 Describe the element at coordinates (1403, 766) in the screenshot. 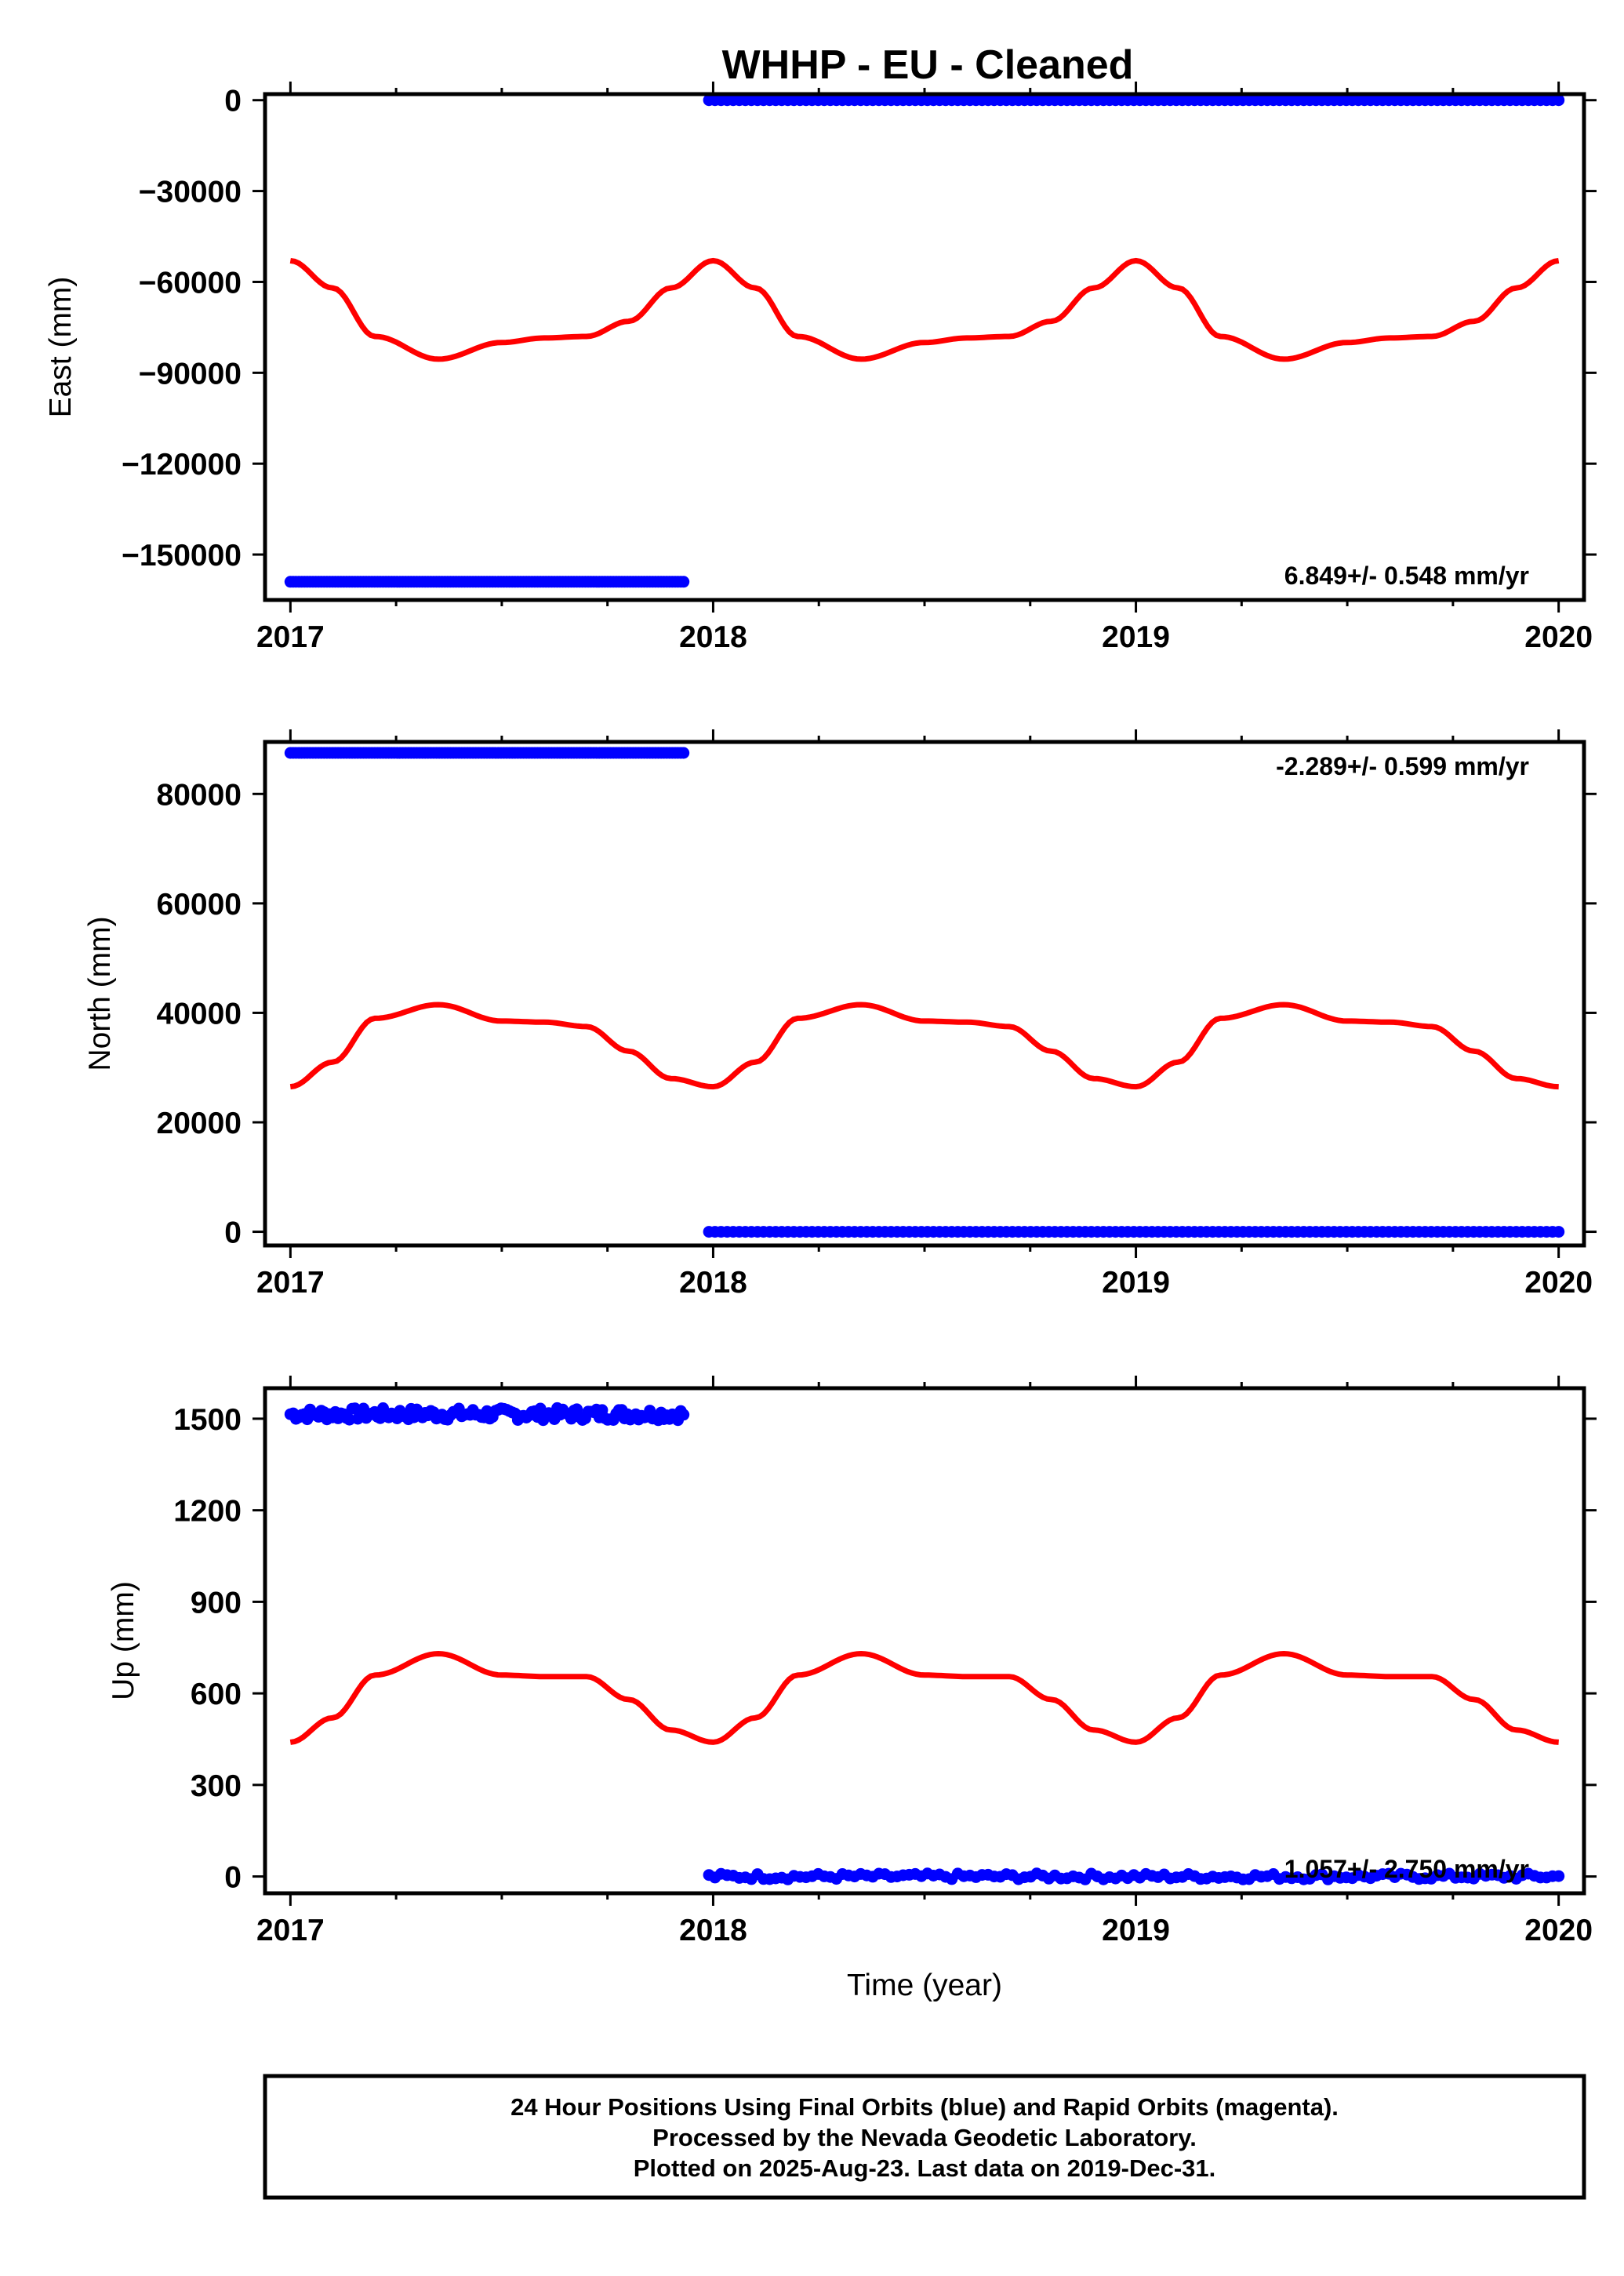

I see `rate-label: -2.289+/- 0.599 mm/yr` at that location.